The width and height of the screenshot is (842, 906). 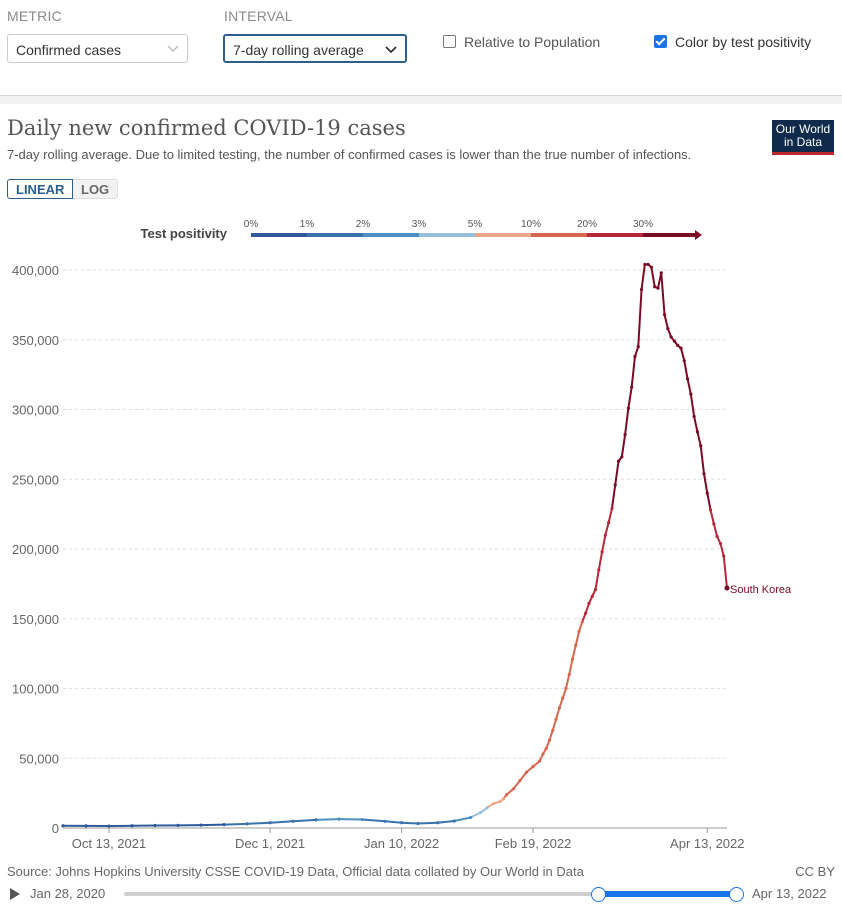 I want to click on metric-label: METRIC, so click(x=34, y=16).